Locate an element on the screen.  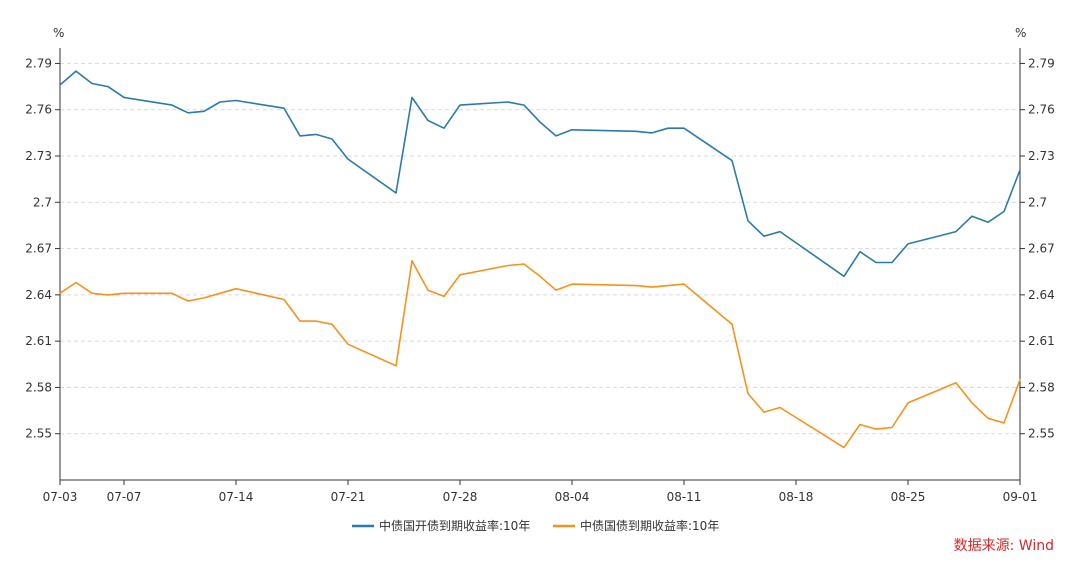
y-tick-label-left: 2.7 is located at coordinates (42, 202).